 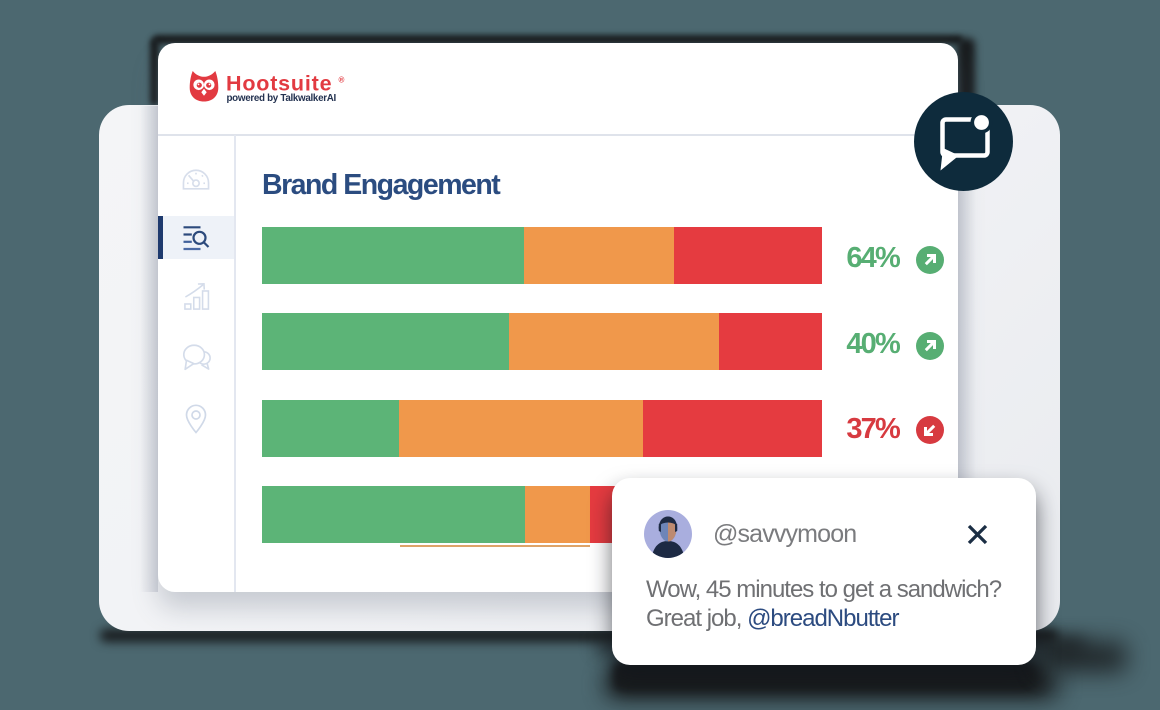 What do you see at coordinates (279, 84) in the screenshot?
I see `svg-text: Hootsuite` at bounding box center [279, 84].